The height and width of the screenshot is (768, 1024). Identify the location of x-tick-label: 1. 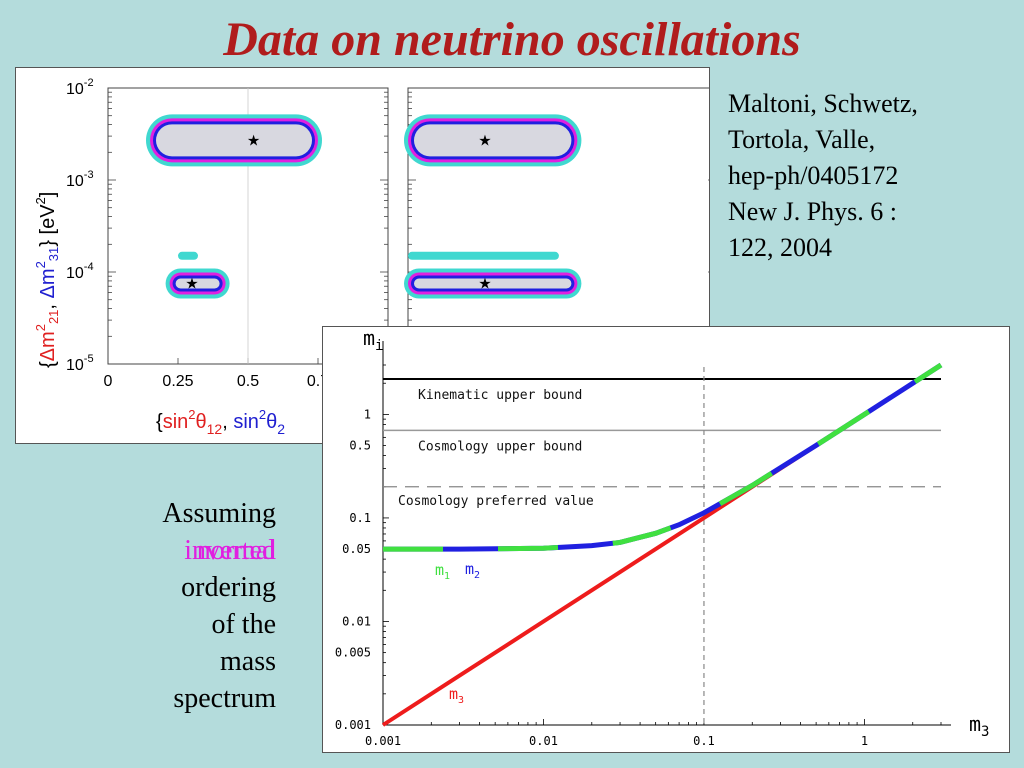
(864, 741).